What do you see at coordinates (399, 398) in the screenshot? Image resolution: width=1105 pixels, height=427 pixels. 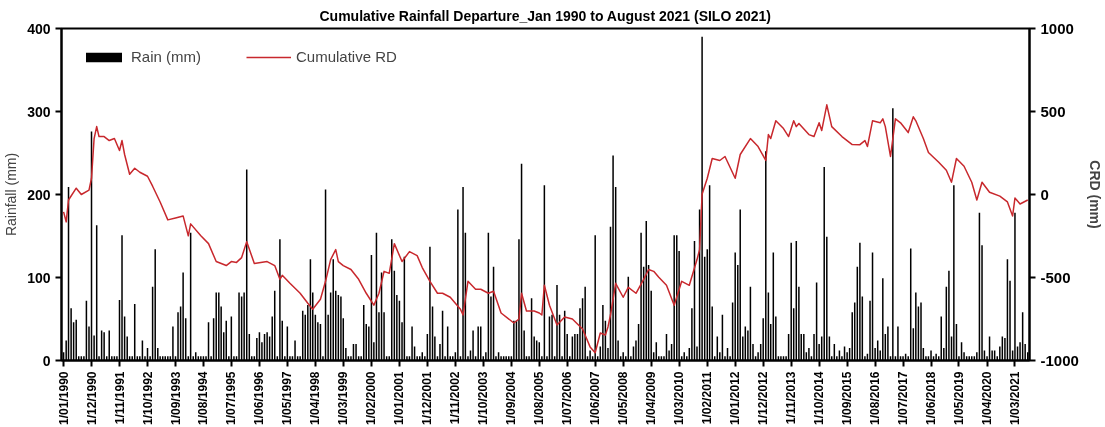 I see `x-tick-label: 1/01/2001` at bounding box center [399, 398].